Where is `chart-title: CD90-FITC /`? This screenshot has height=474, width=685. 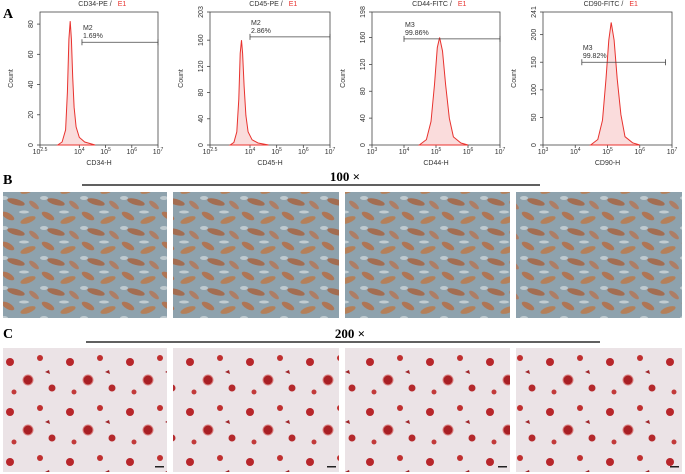
chart-title: CD90-FITC / is located at coordinates (604, 4).